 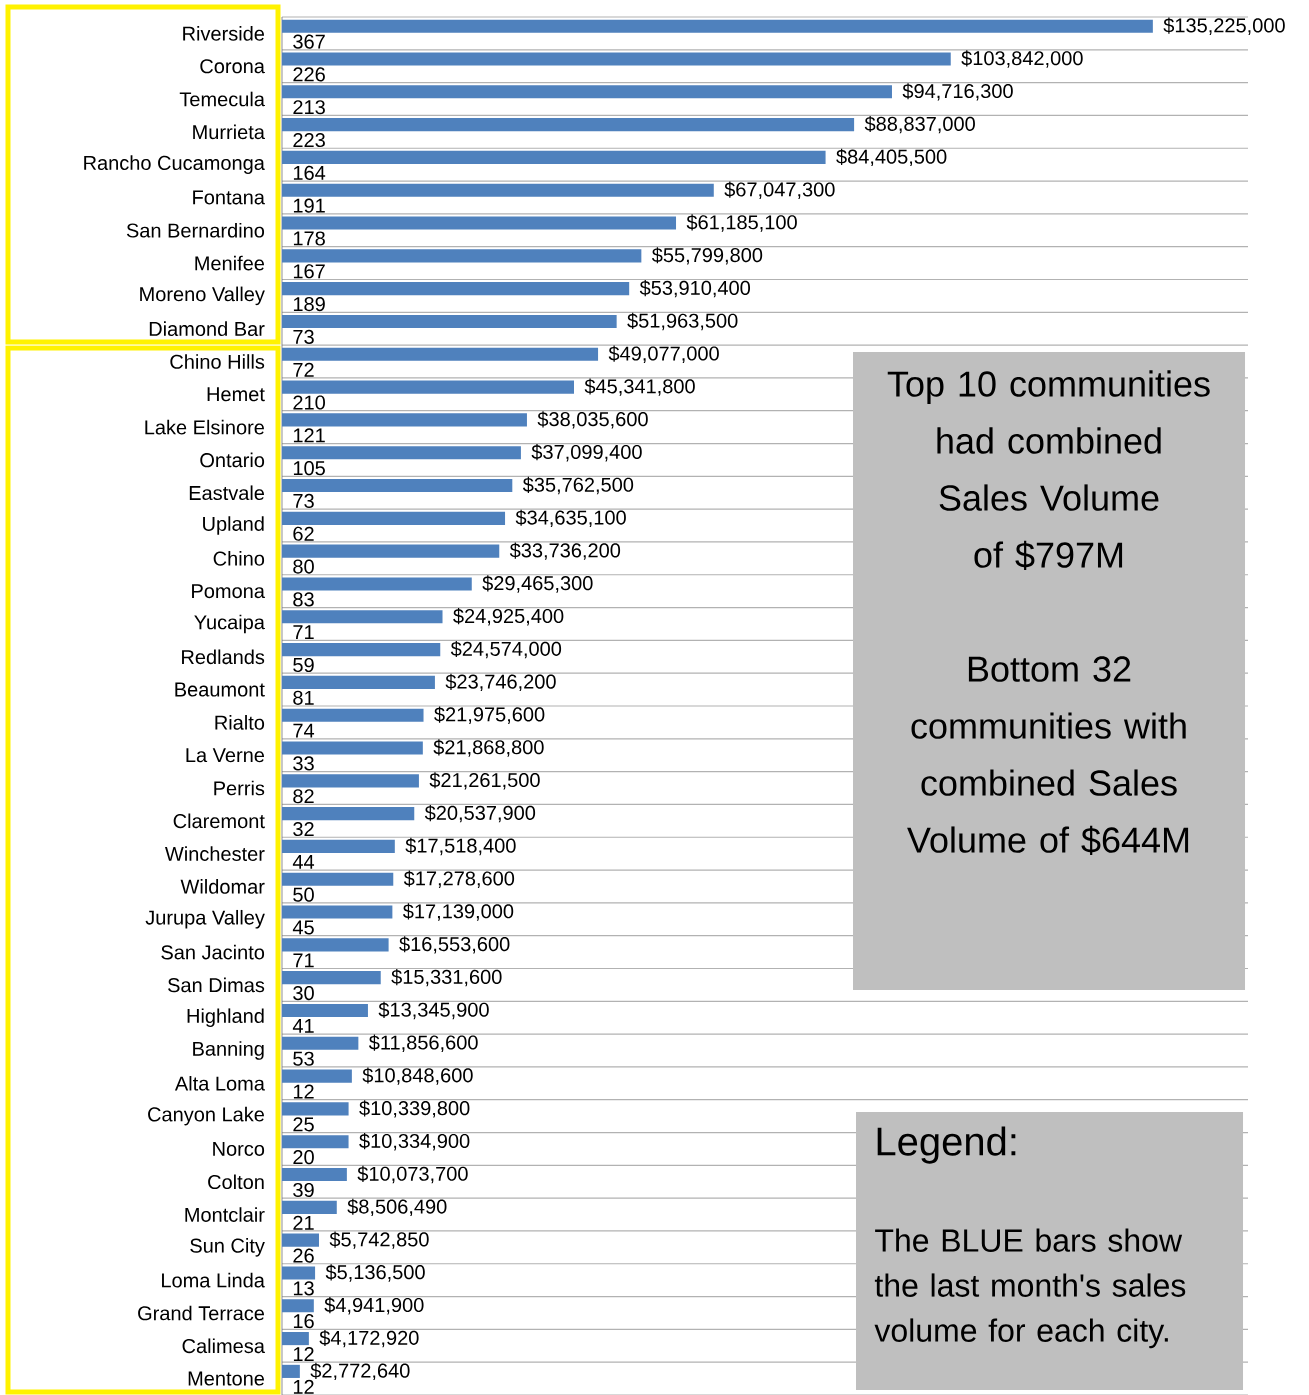 I want to click on data-label: 189, so click(x=309, y=304).